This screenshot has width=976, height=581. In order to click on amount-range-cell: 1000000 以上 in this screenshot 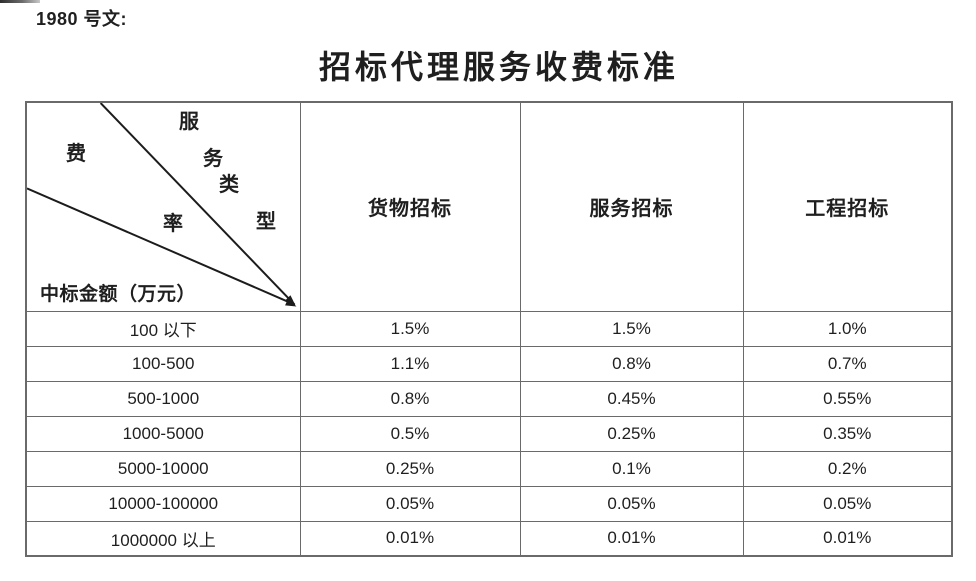, I will do `click(163, 538)`.